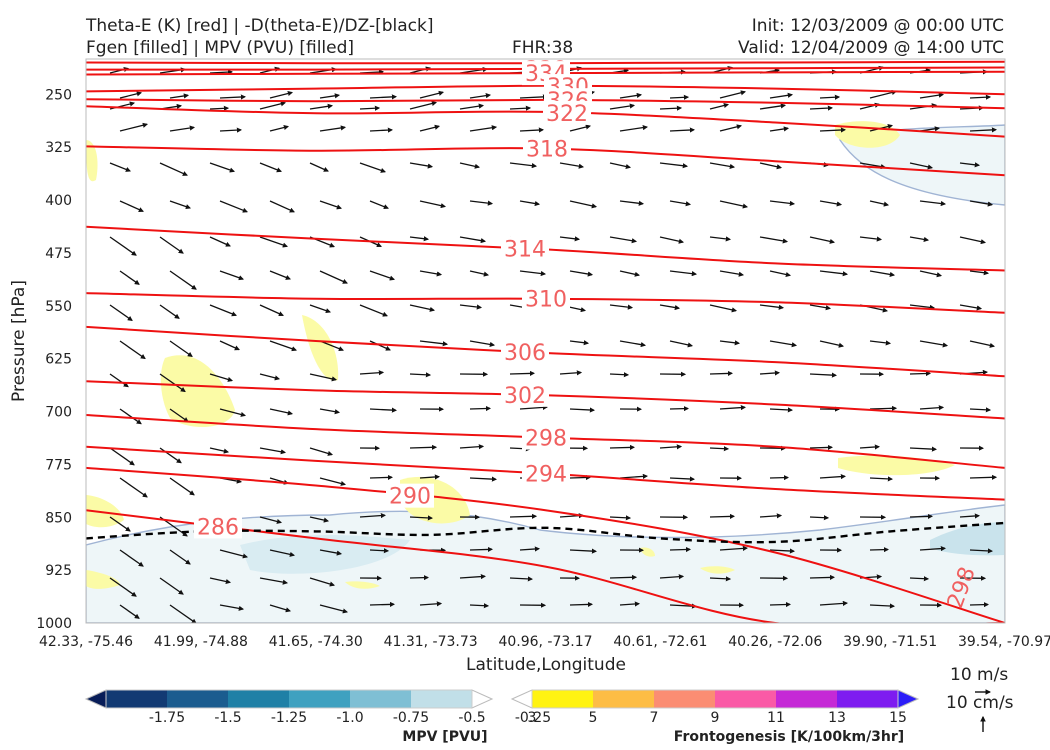 The height and width of the screenshot is (750, 1050). What do you see at coordinates (58, 201) in the screenshot?
I see `y-tick-label: 400` at bounding box center [58, 201].